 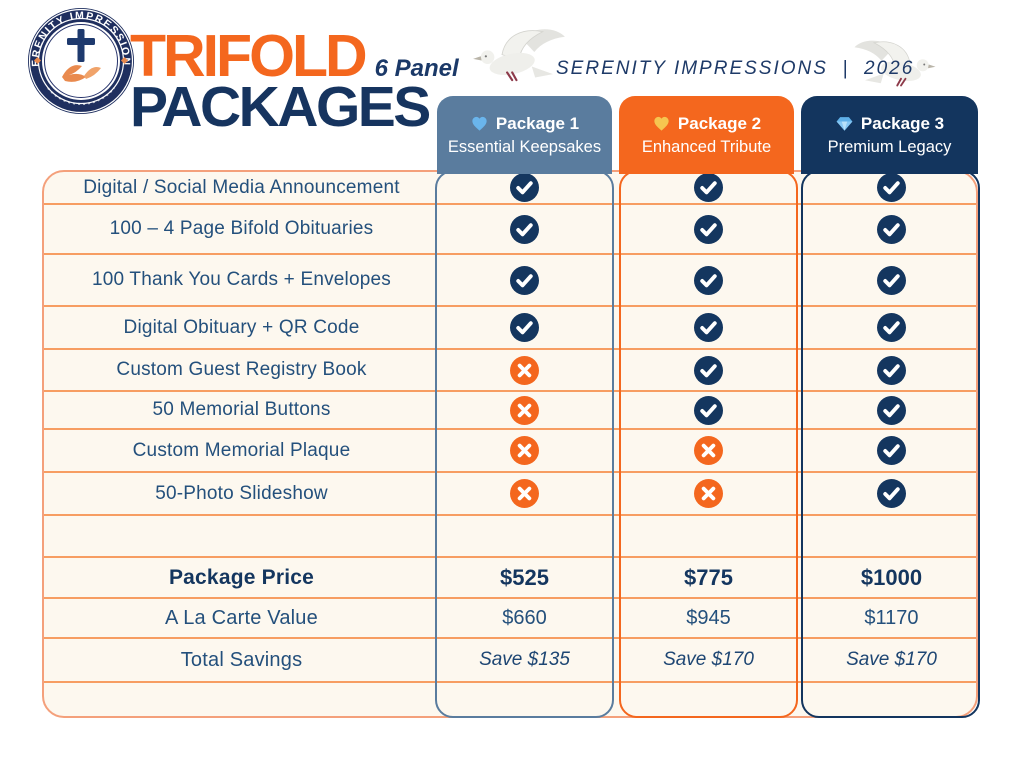 I want to click on feature-label: Digital / Social Media Announcement, so click(x=241, y=187).